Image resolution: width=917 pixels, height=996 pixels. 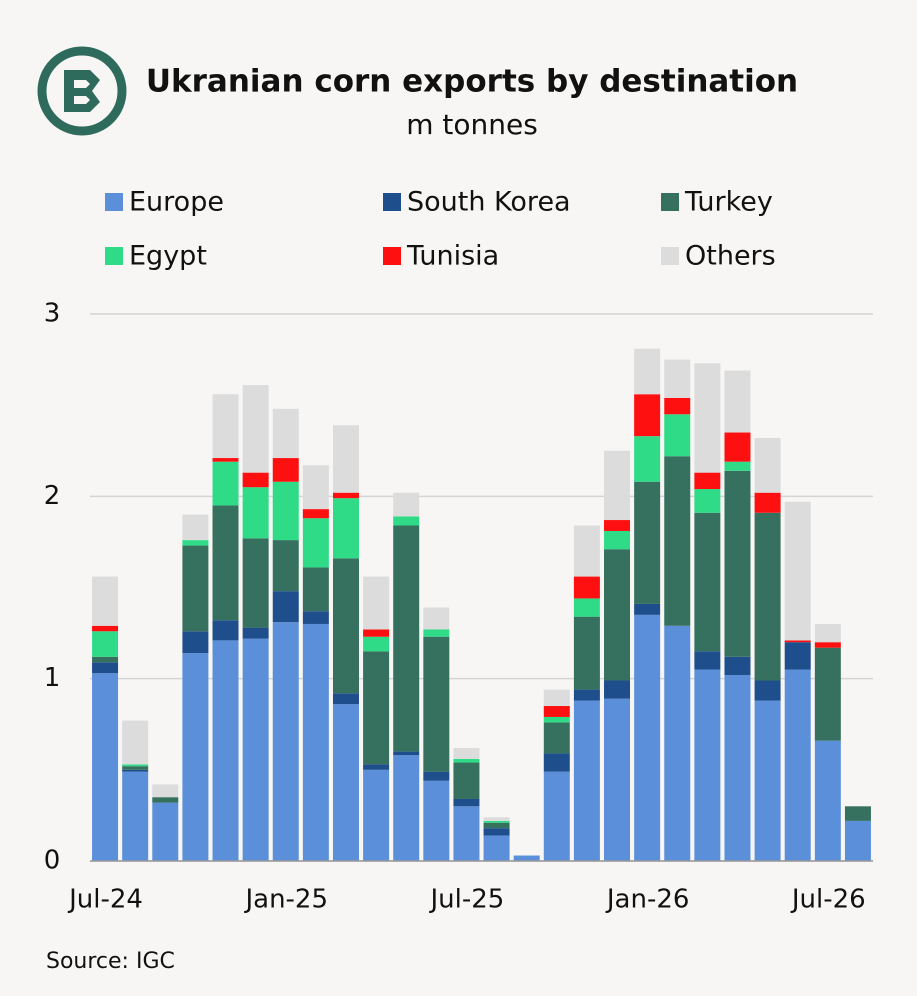 What do you see at coordinates (472, 124) in the screenshot?
I see `chart-subtitle: m tonnes` at bounding box center [472, 124].